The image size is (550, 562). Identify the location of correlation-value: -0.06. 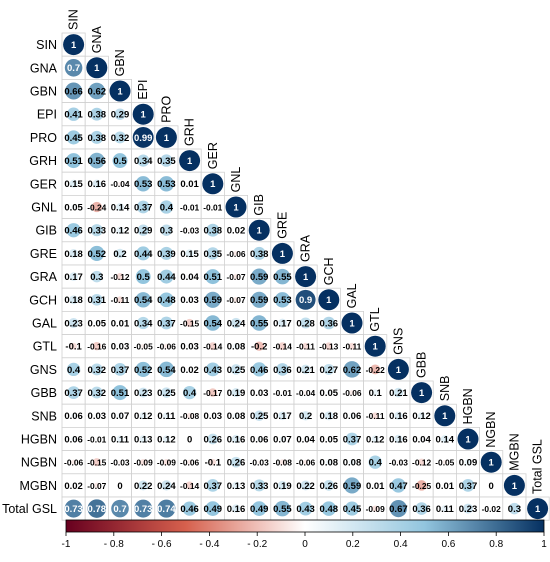
(73, 463).